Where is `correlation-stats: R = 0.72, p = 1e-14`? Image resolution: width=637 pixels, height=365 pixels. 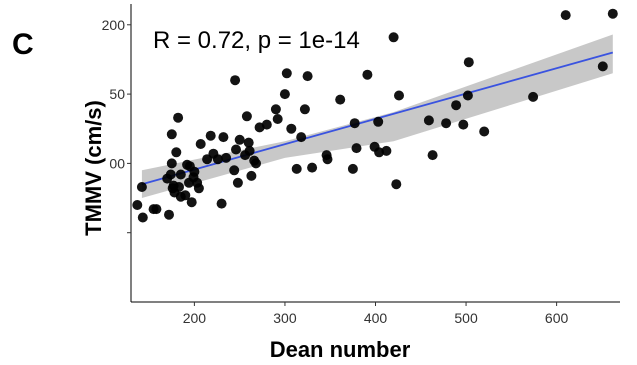
correlation-stats: R = 0.72, p = 1e-14 is located at coordinates (256, 40).